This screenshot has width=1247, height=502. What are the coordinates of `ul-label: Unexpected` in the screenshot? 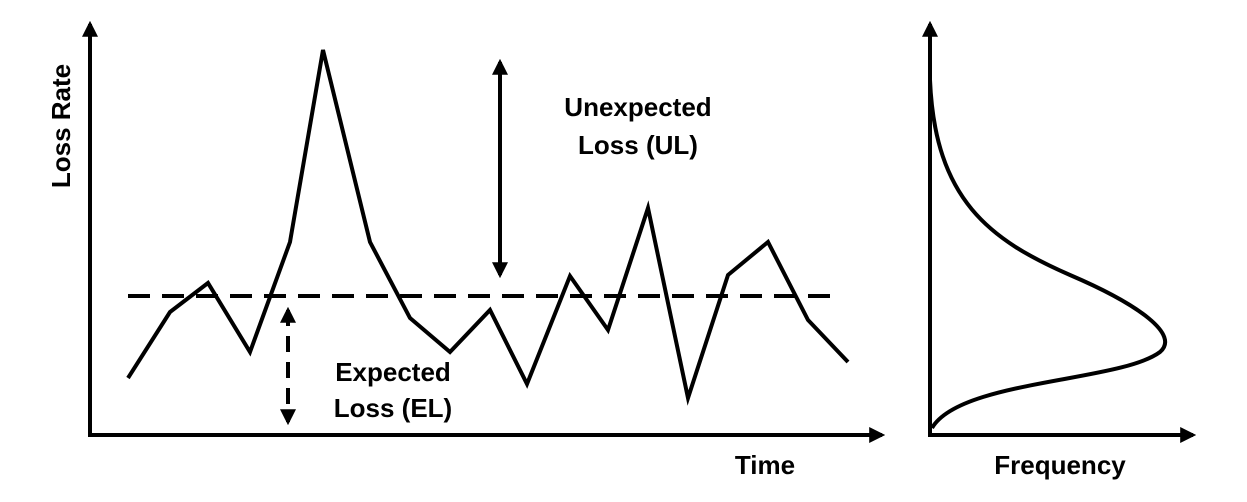 It's located at (637, 107).